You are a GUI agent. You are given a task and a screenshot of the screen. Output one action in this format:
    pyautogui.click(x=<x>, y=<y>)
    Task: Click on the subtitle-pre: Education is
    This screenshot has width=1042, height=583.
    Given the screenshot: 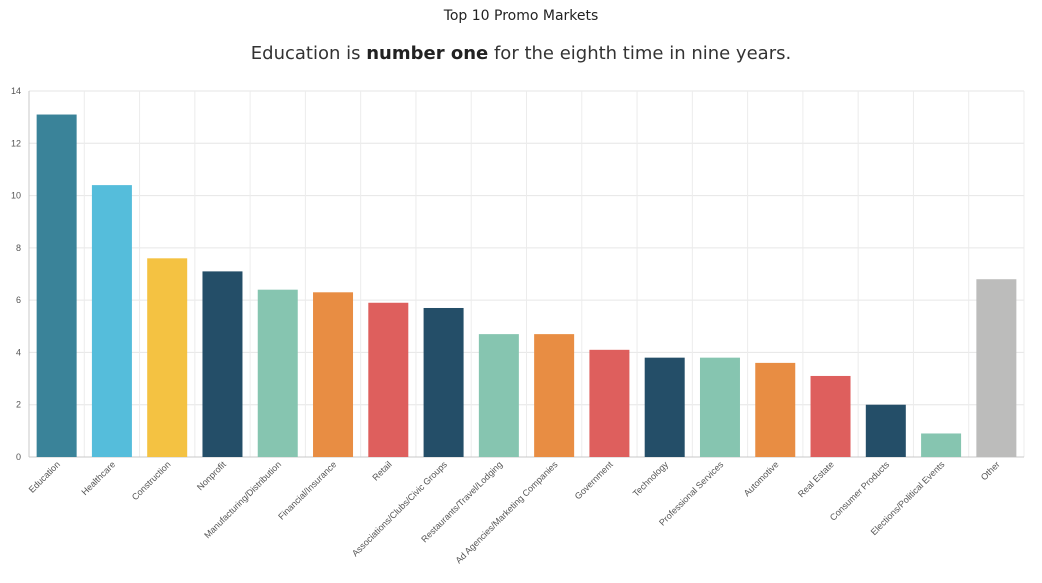 What is the action you would take?
    pyautogui.click(x=308, y=53)
    